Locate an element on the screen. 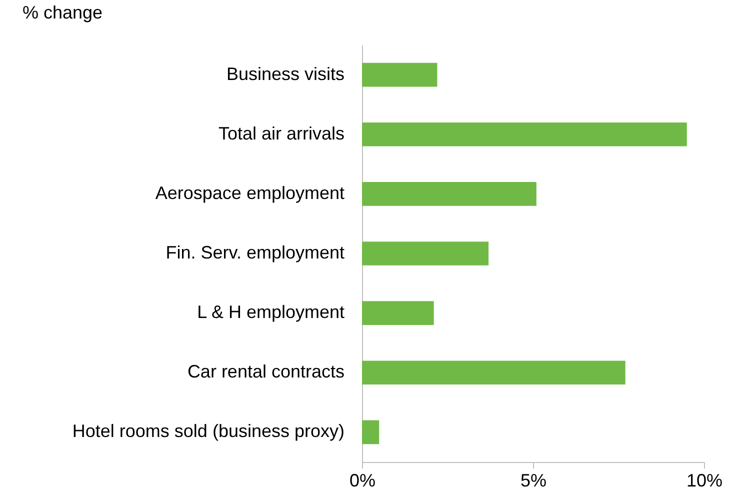  y-tick-label: Fin. Serv. employment is located at coordinates (255, 252).